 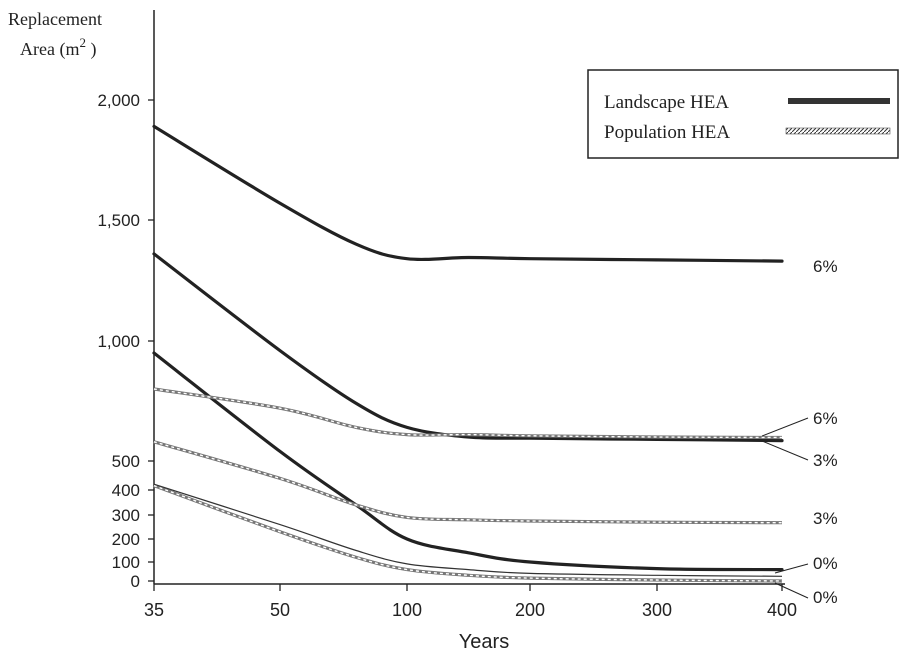 What do you see at coordinates (154, 610) in the screenshot?
I see `x-tick-label-0: 35` at bounding box center [154, 610].